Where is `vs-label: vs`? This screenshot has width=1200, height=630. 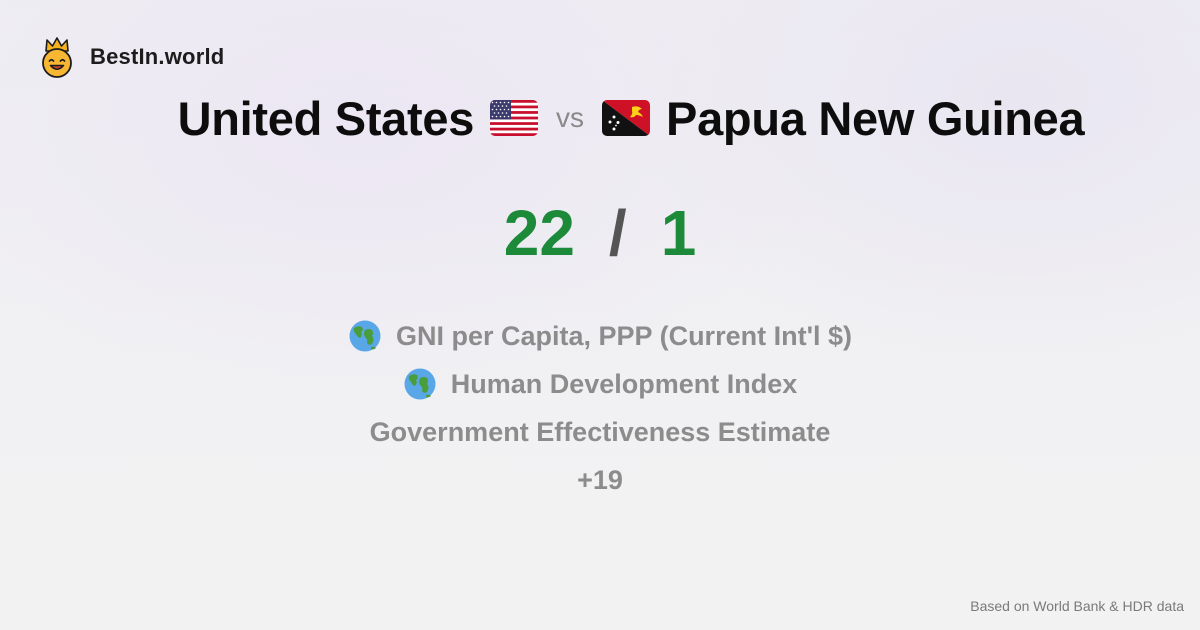 vs-label: vs is located at coordinates (570, 117).